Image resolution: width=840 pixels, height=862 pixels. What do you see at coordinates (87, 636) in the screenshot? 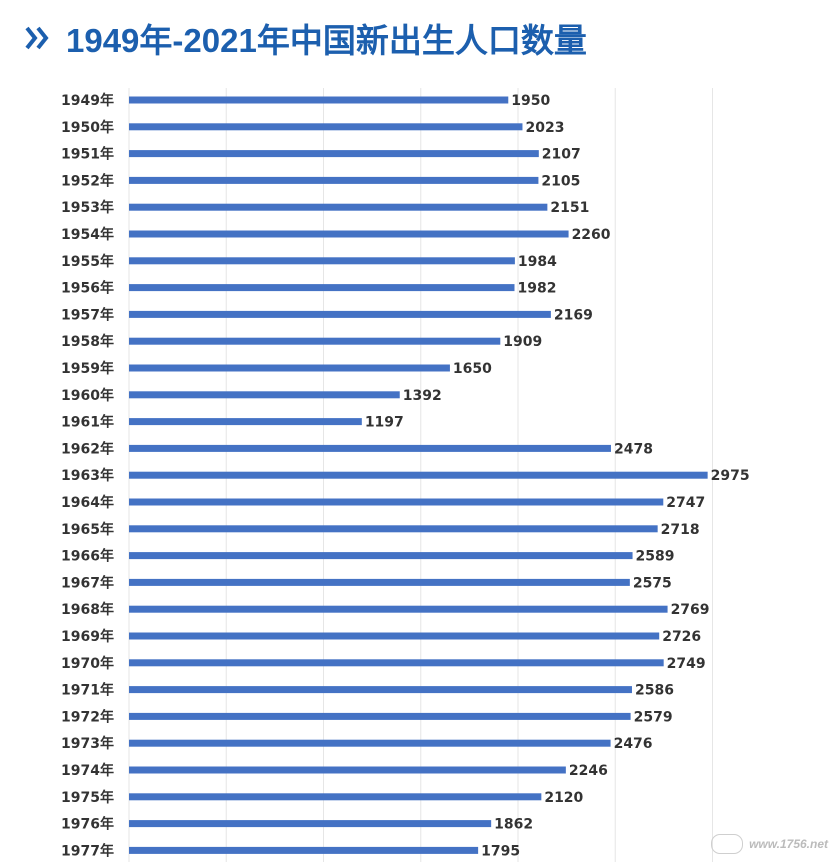
I see `category-label: 1969年` at bounding box center [87, 636].